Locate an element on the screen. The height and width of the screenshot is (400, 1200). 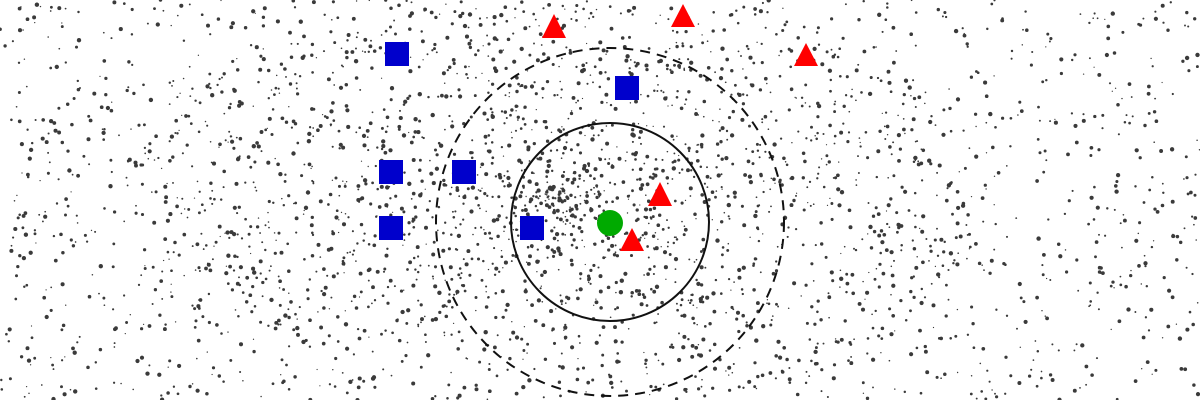
query-point is located at coordinates (610, 223).